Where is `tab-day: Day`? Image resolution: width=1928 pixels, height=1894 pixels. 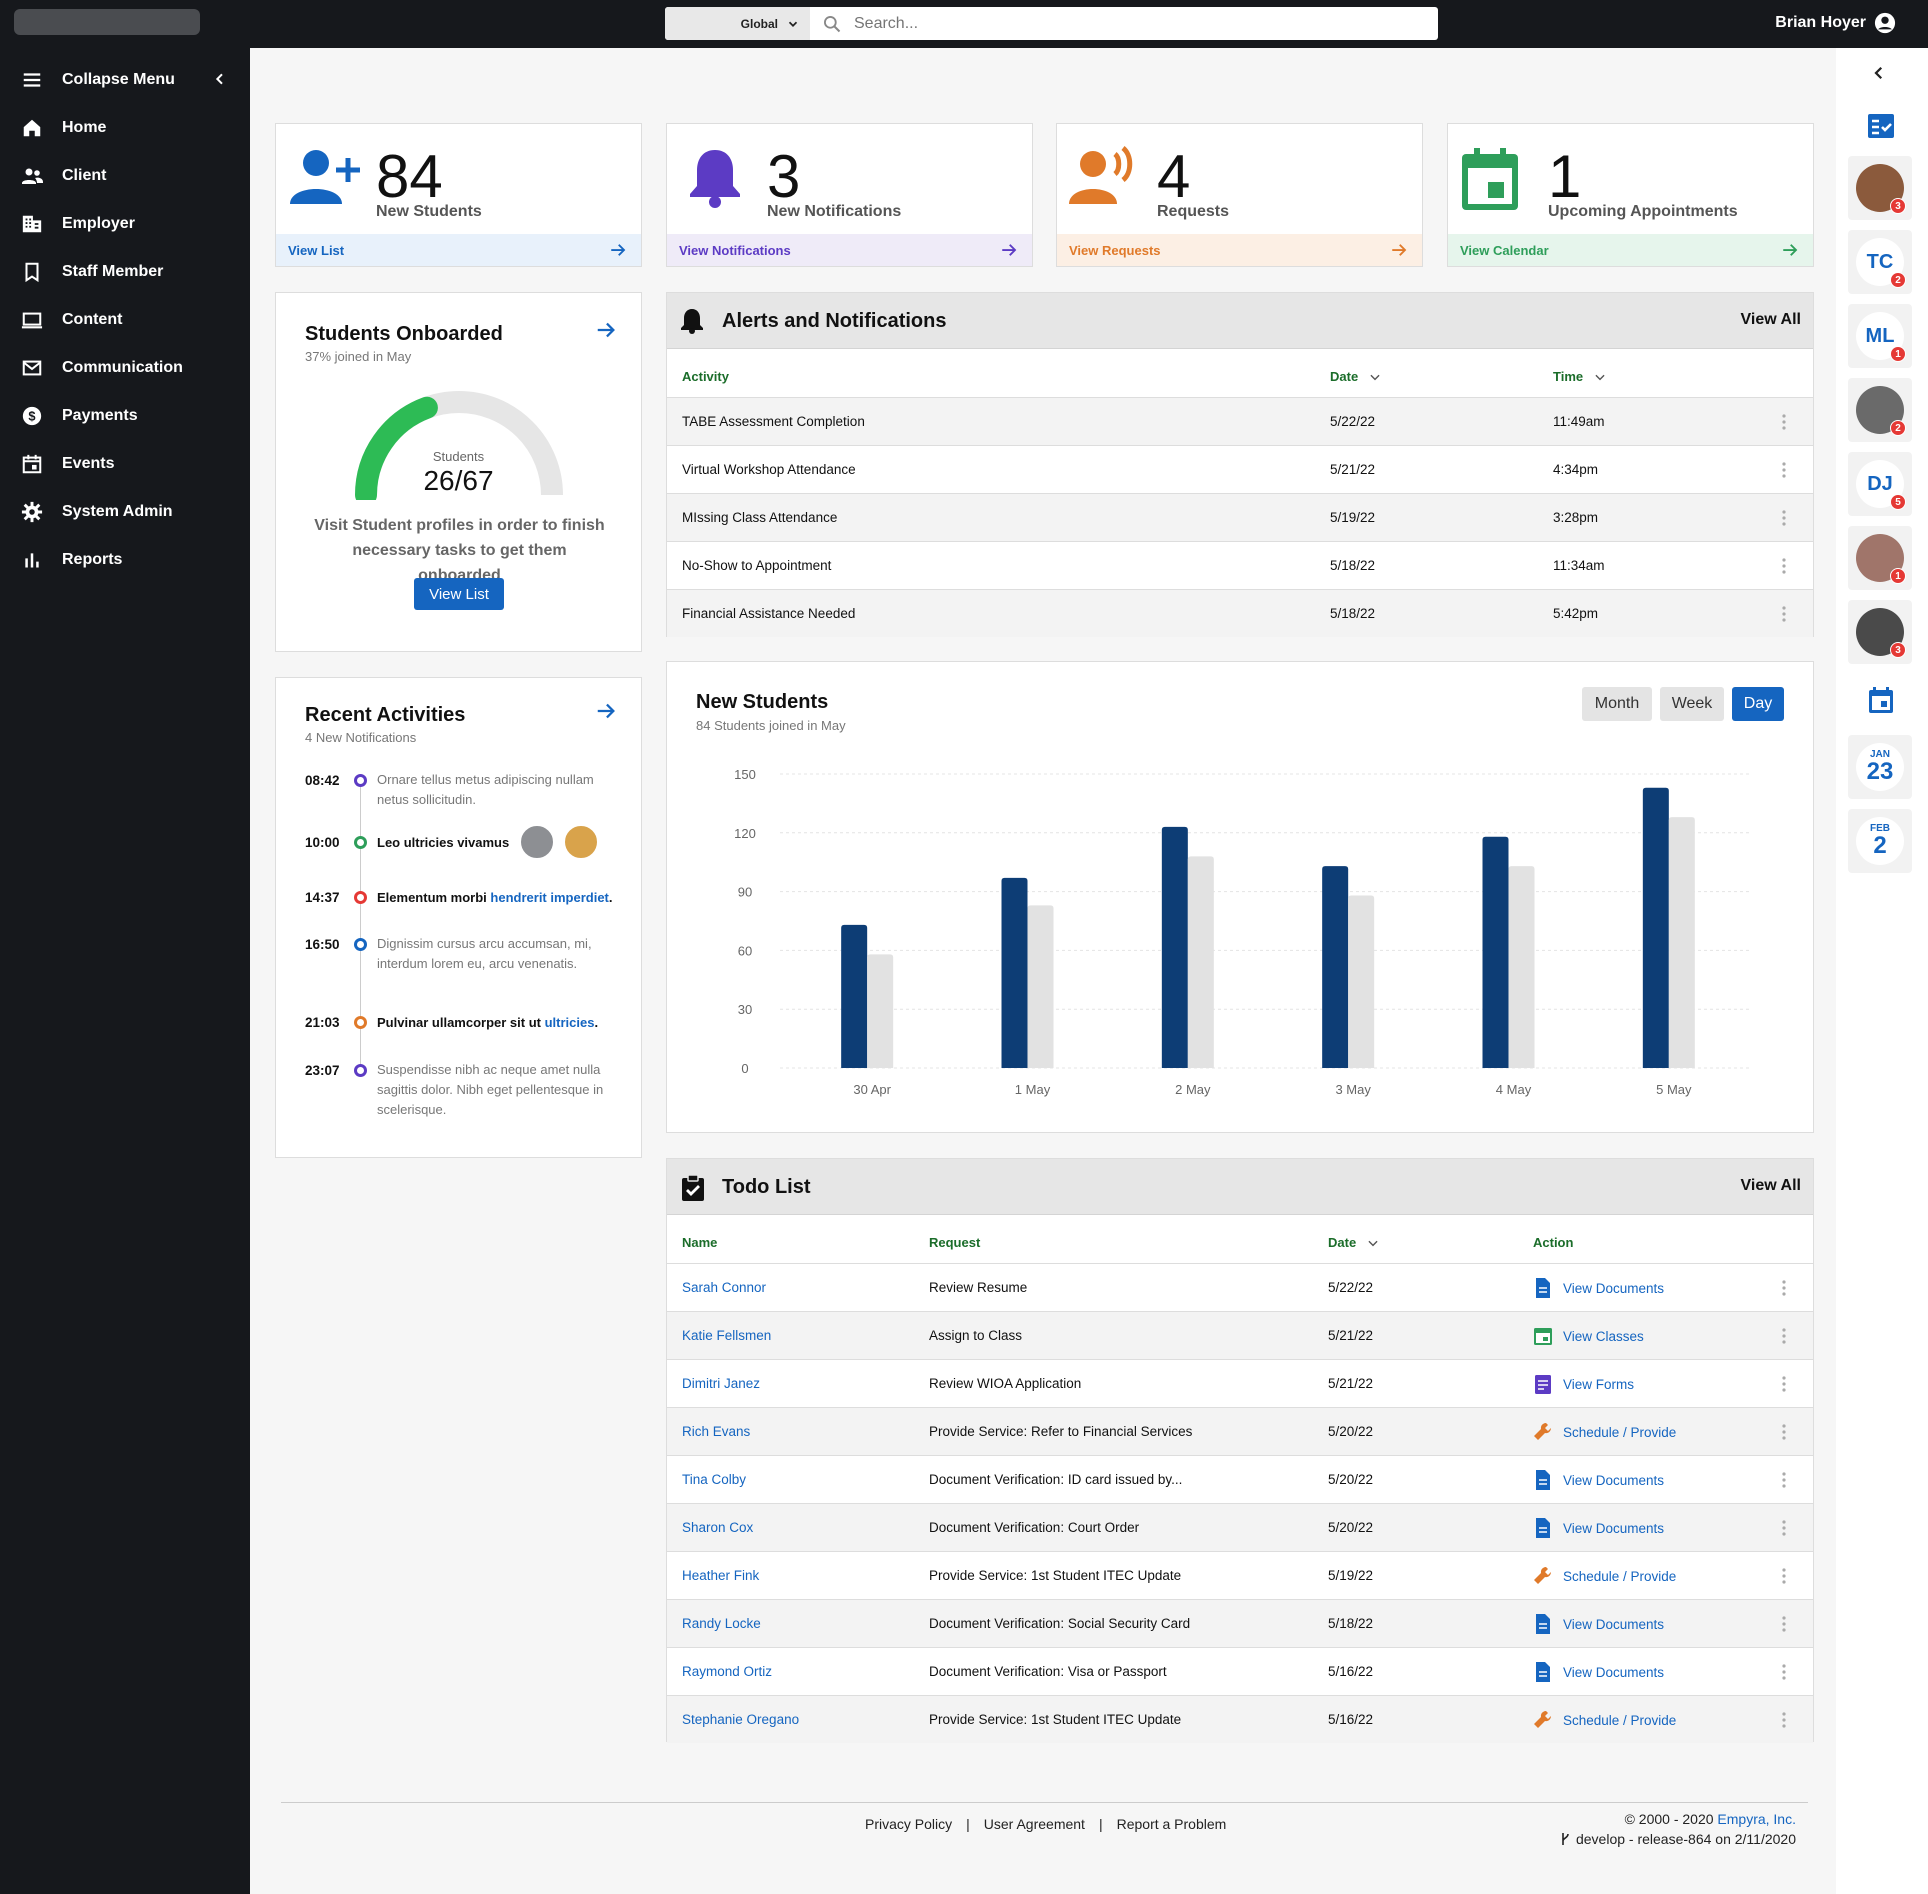
tab-day: Day is located at coordinates (1758, 704).